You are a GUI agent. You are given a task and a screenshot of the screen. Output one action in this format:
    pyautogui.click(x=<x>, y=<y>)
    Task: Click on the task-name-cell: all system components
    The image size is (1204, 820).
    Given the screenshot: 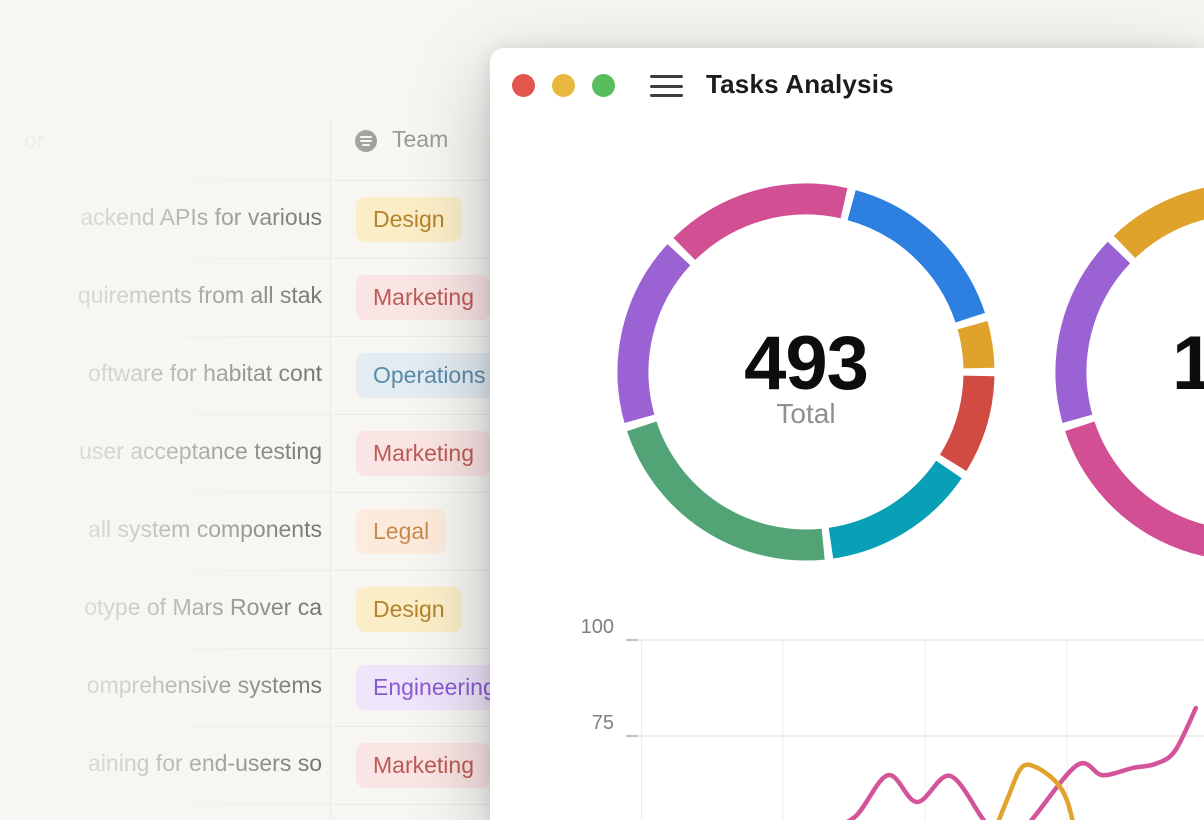 What is the action you would take?
    pyautogui.click(x=205, y=529)
    